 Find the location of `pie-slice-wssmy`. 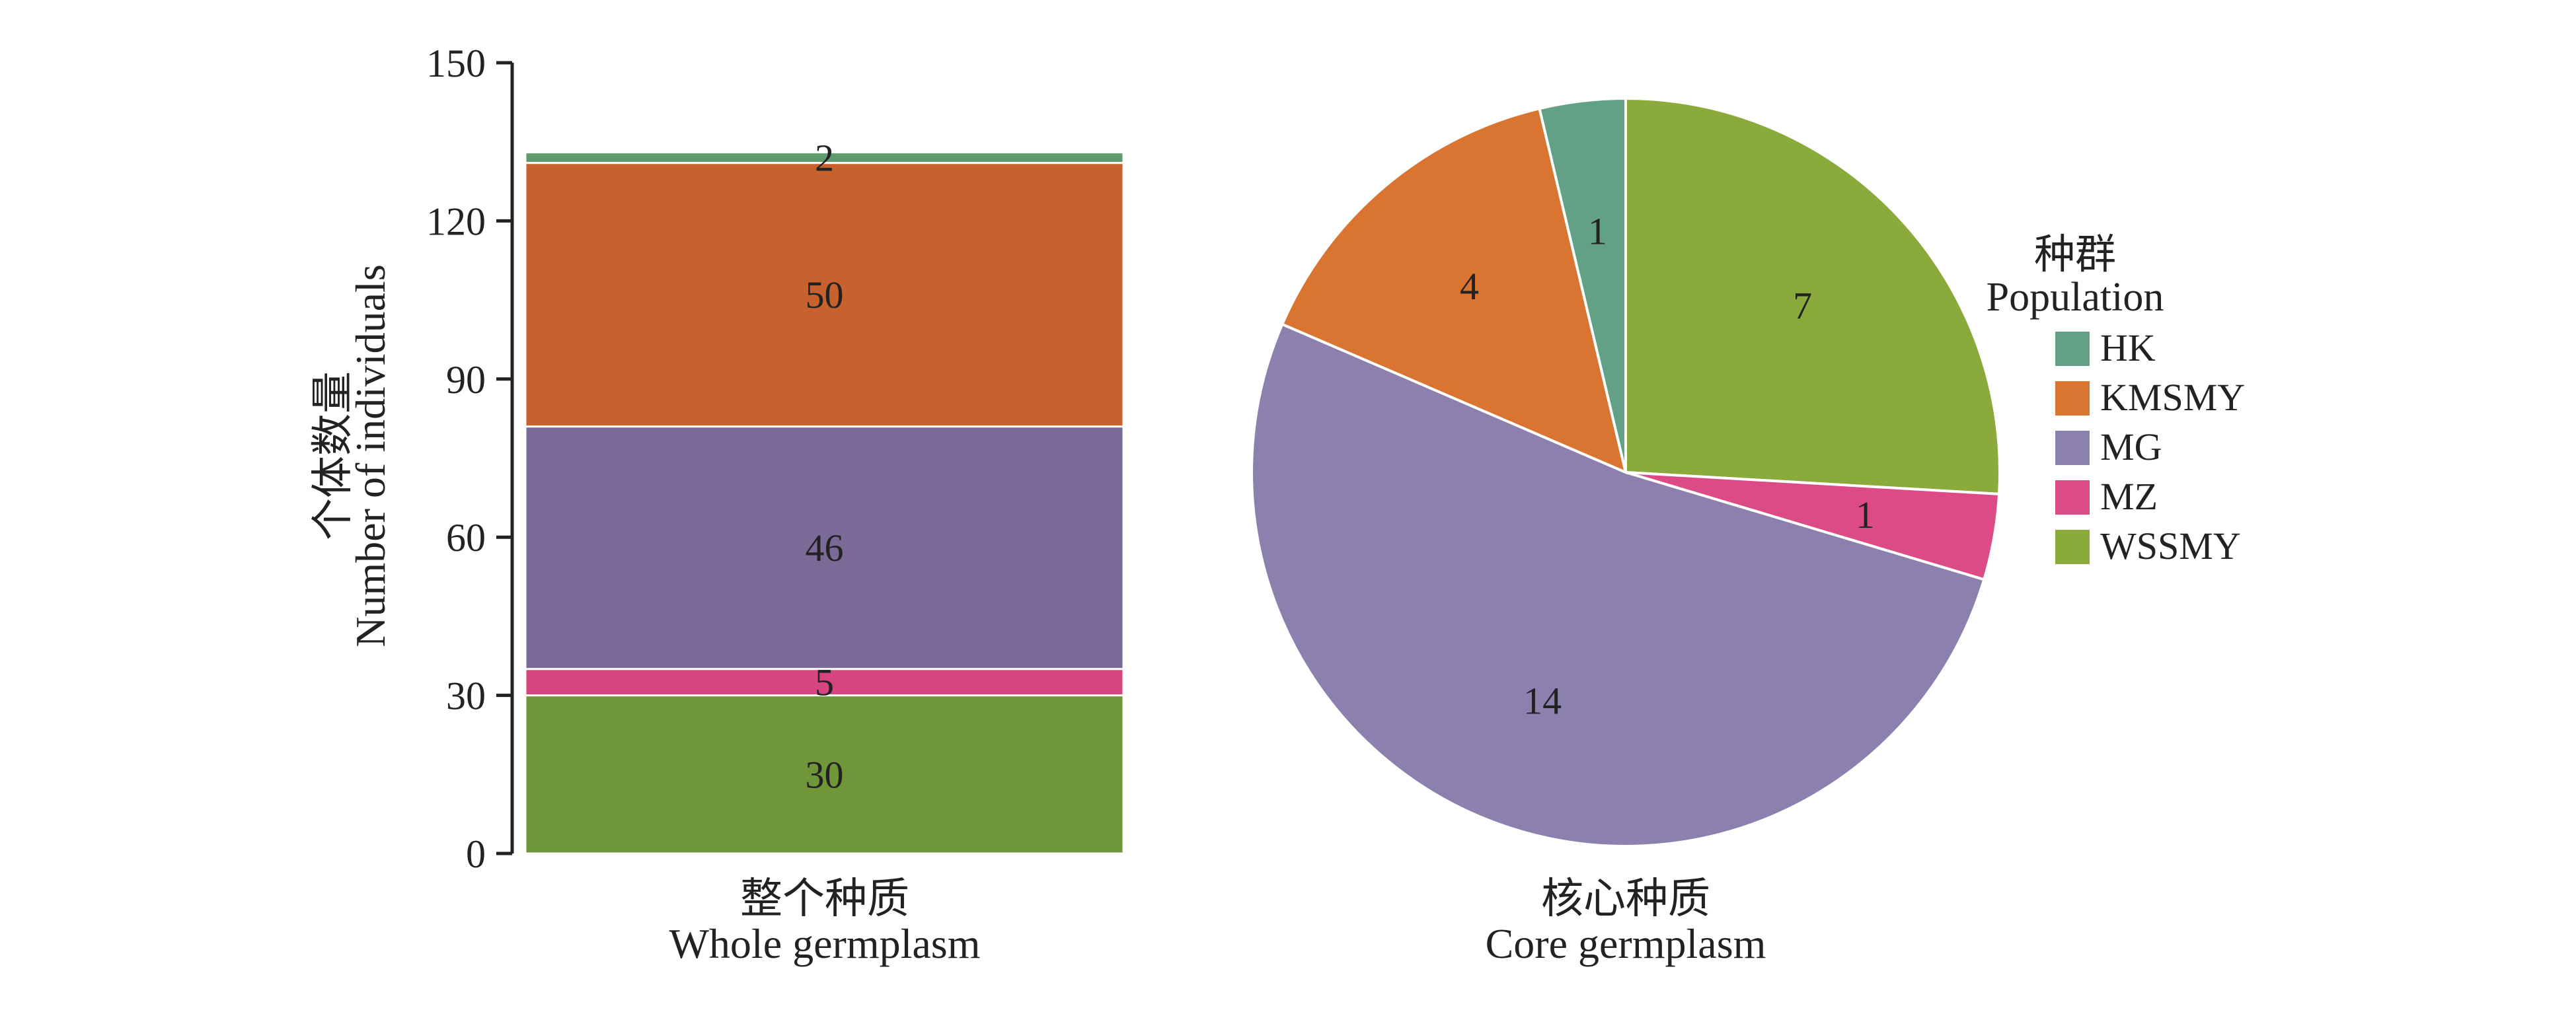

pie-slice-wssmy is located at coordinates (1812, 296).